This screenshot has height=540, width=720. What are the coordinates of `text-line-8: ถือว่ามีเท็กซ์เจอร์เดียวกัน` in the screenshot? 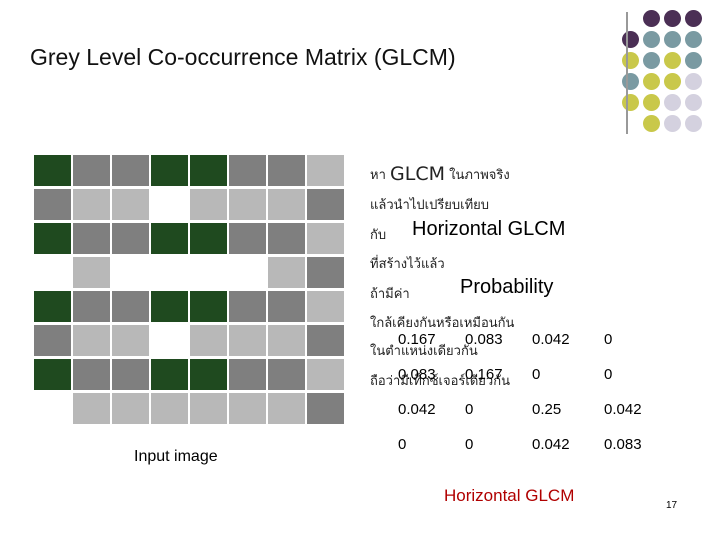 It's located at (440, 381).